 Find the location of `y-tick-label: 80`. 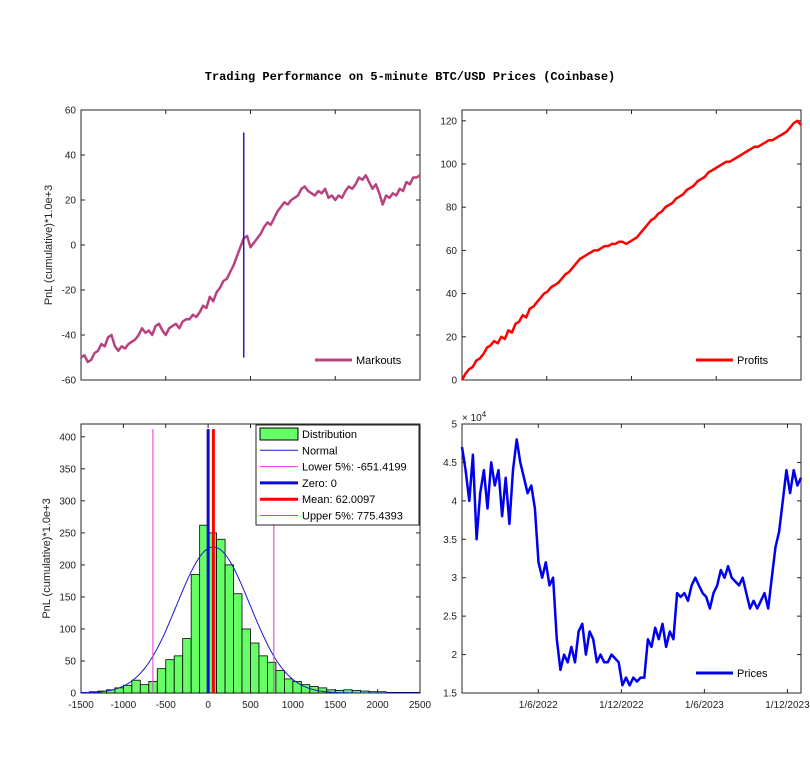

y-tick-label: 80 is located at coordinates (452, 208).